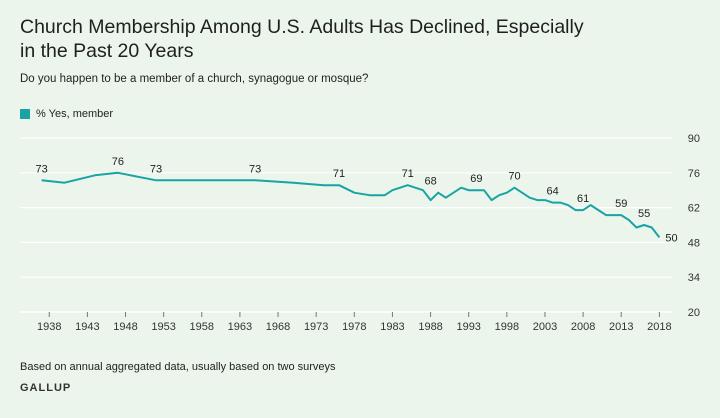  Describe the element at coordinates (671, 238) in the screenshot. I see `data-label: 50` at that location.